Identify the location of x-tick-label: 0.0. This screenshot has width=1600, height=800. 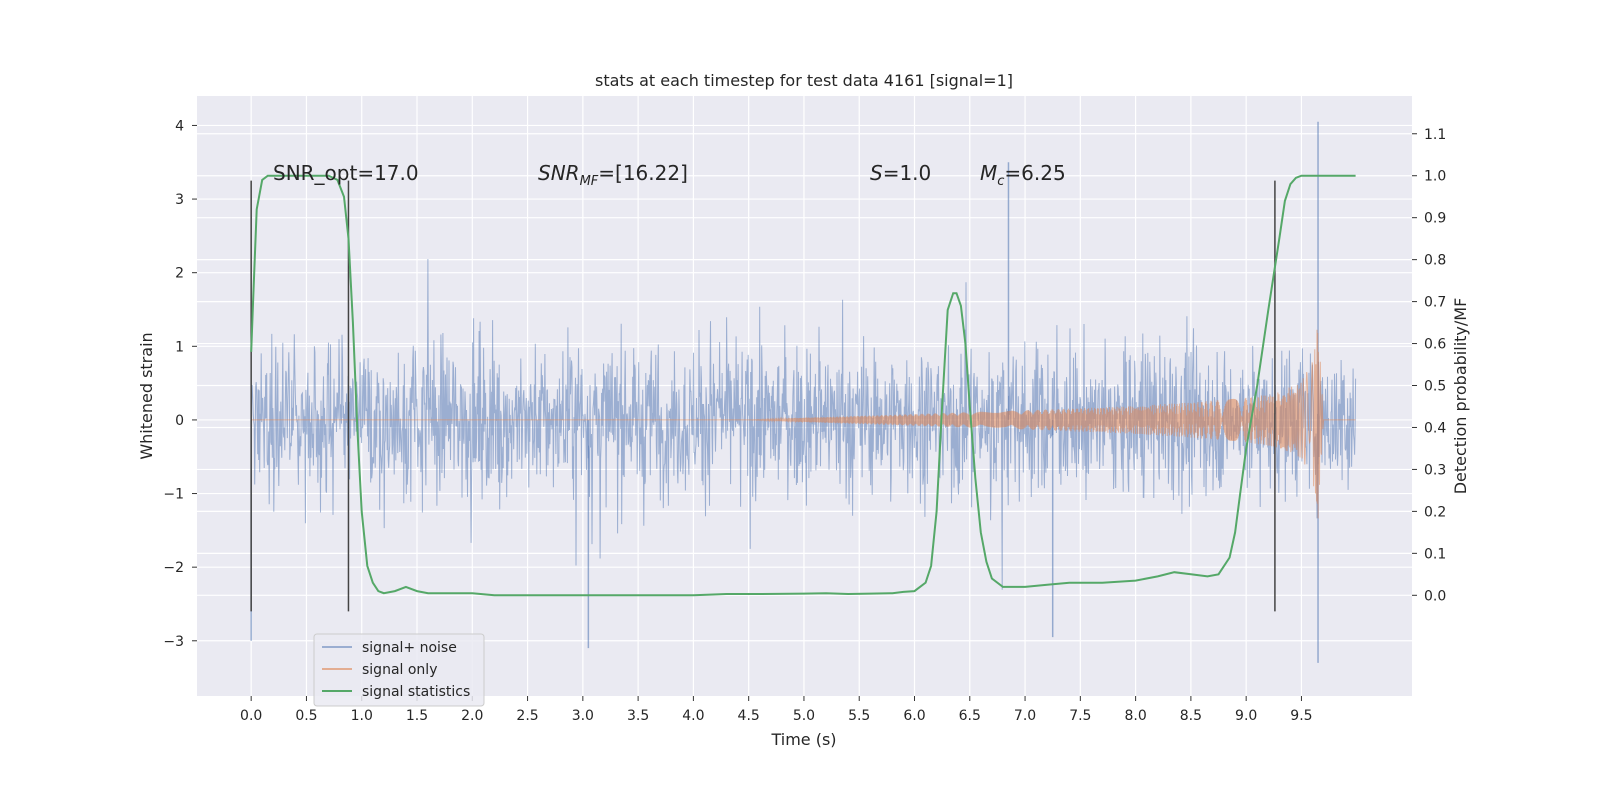
(251, 716).